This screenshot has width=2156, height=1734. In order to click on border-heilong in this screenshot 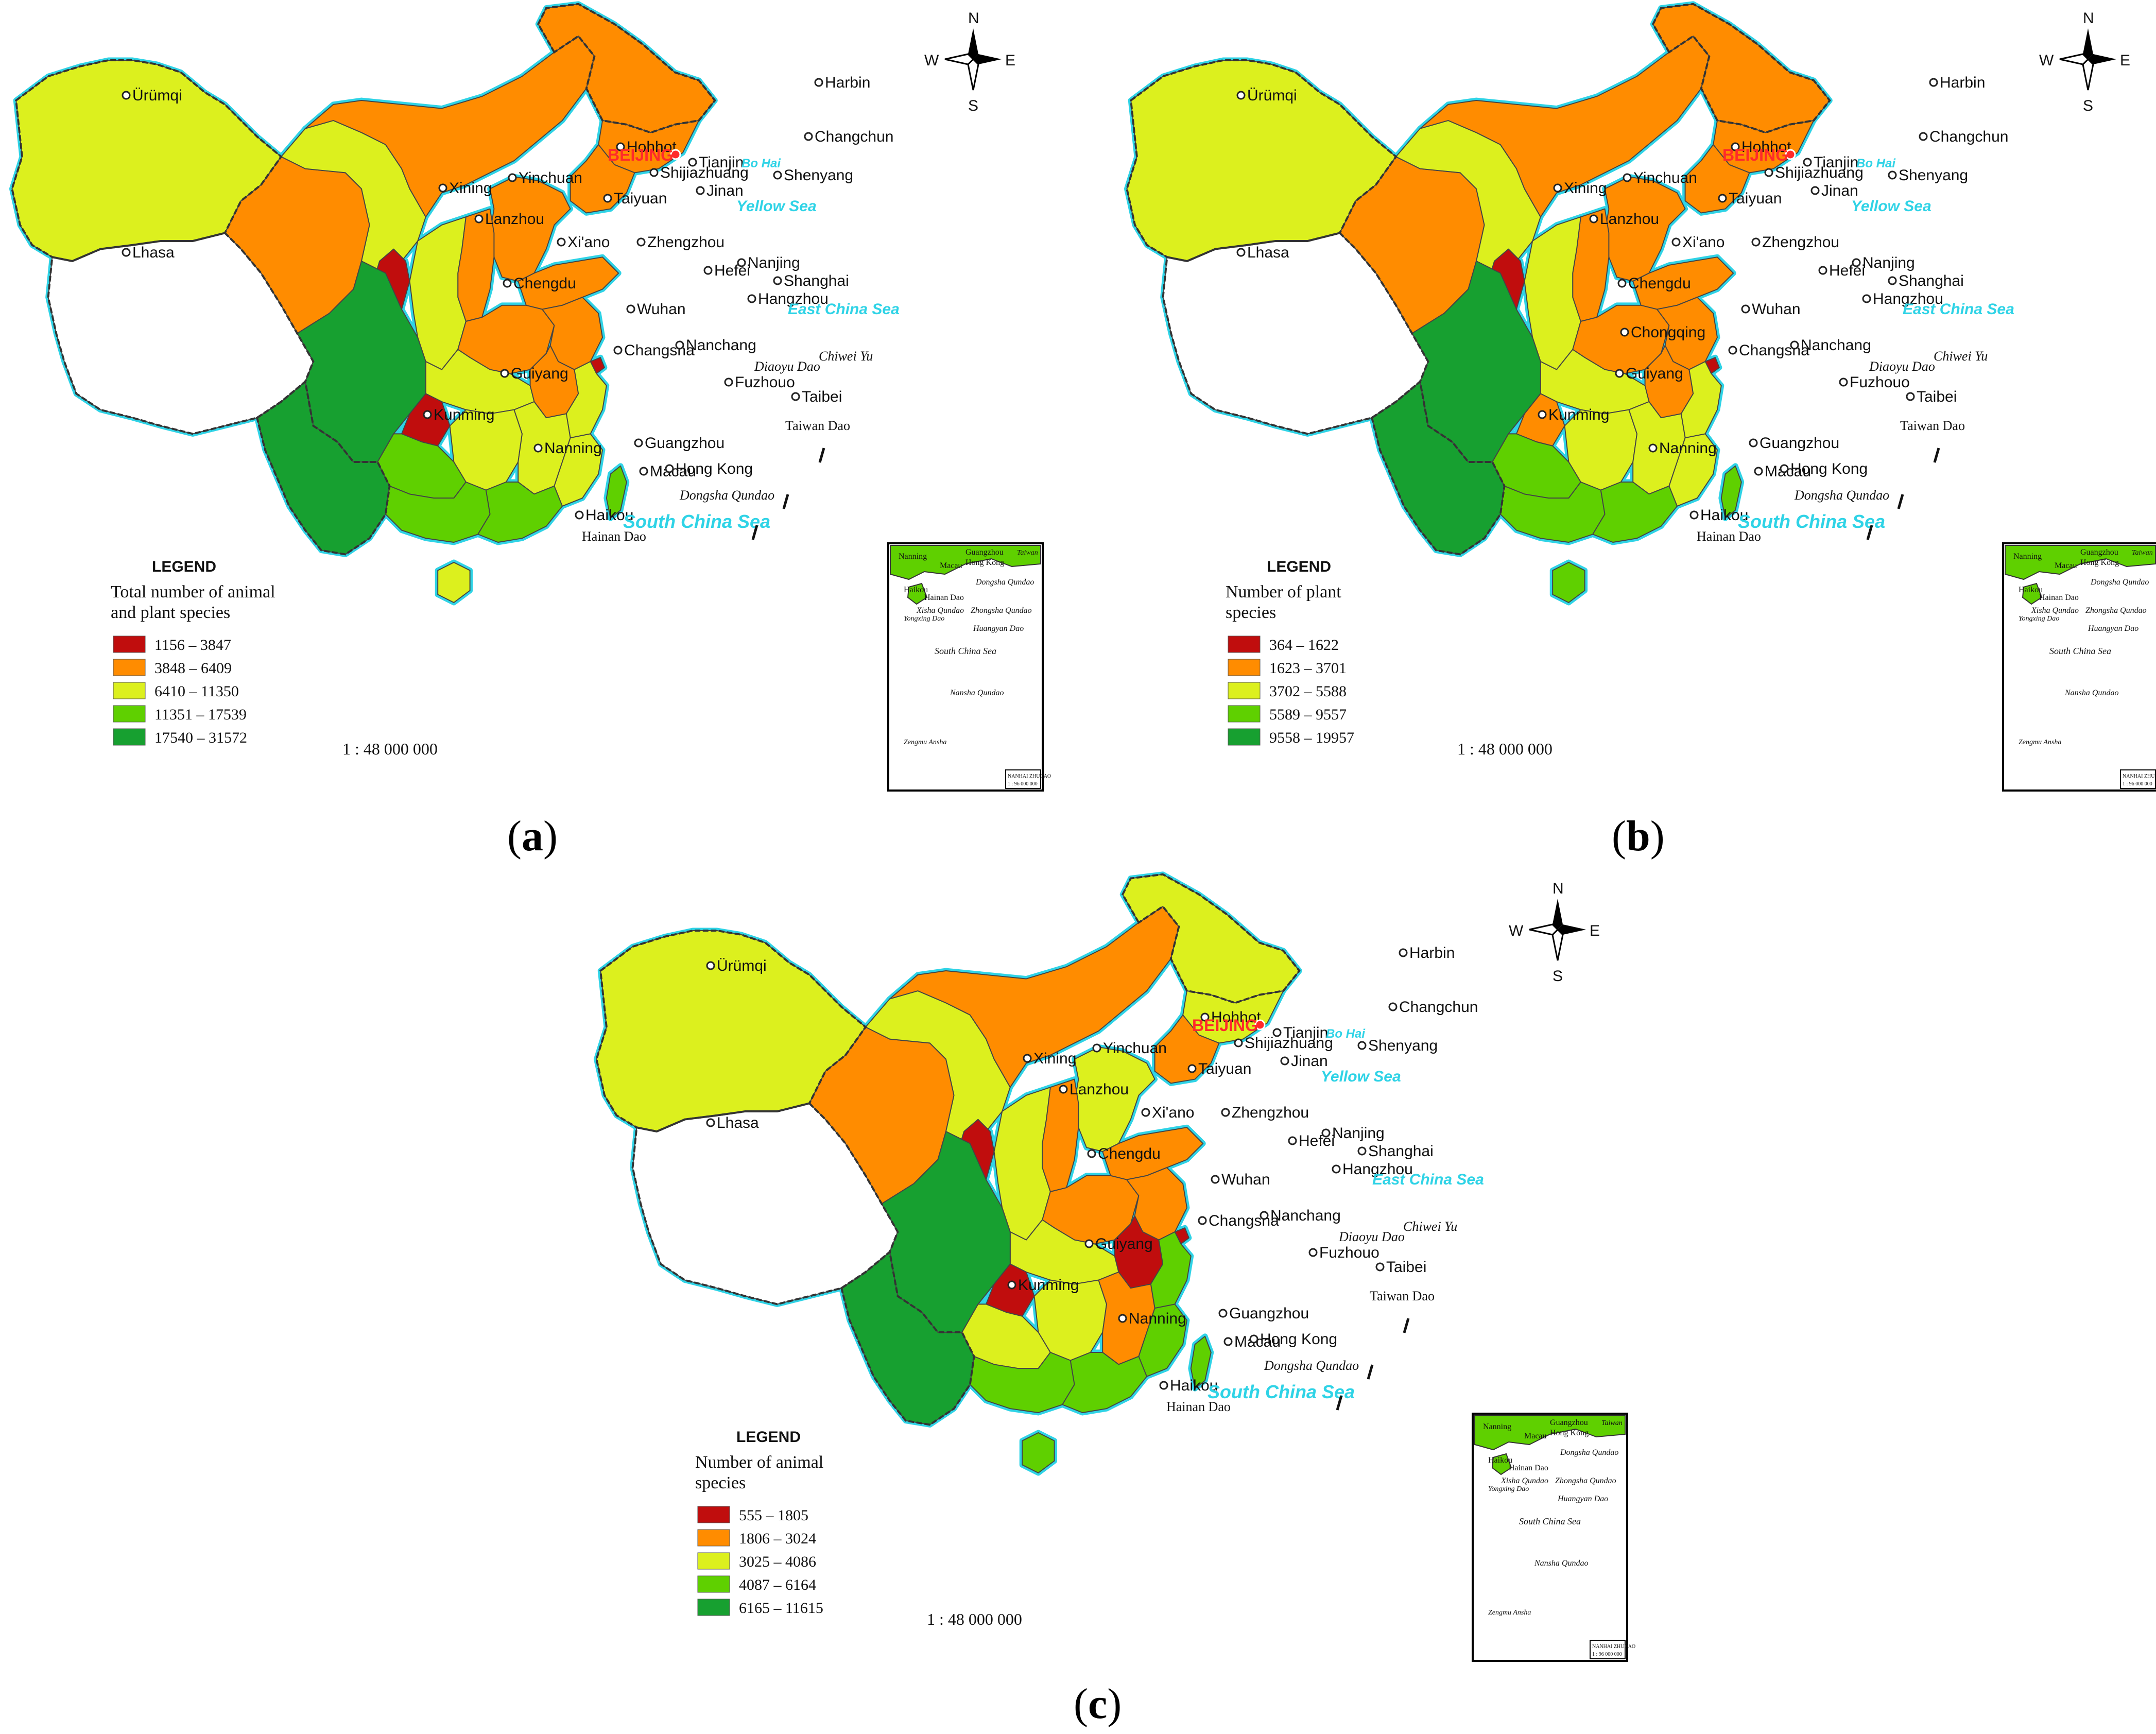, I will do `click(1741, 68)`.